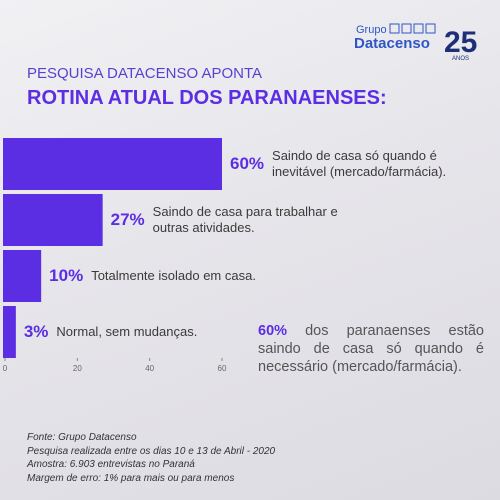  What do you see at coordinates (127, 331) in the screenshot?
I see `category-label: Normal, sem mudanças.` at bounding box center [127, 331].